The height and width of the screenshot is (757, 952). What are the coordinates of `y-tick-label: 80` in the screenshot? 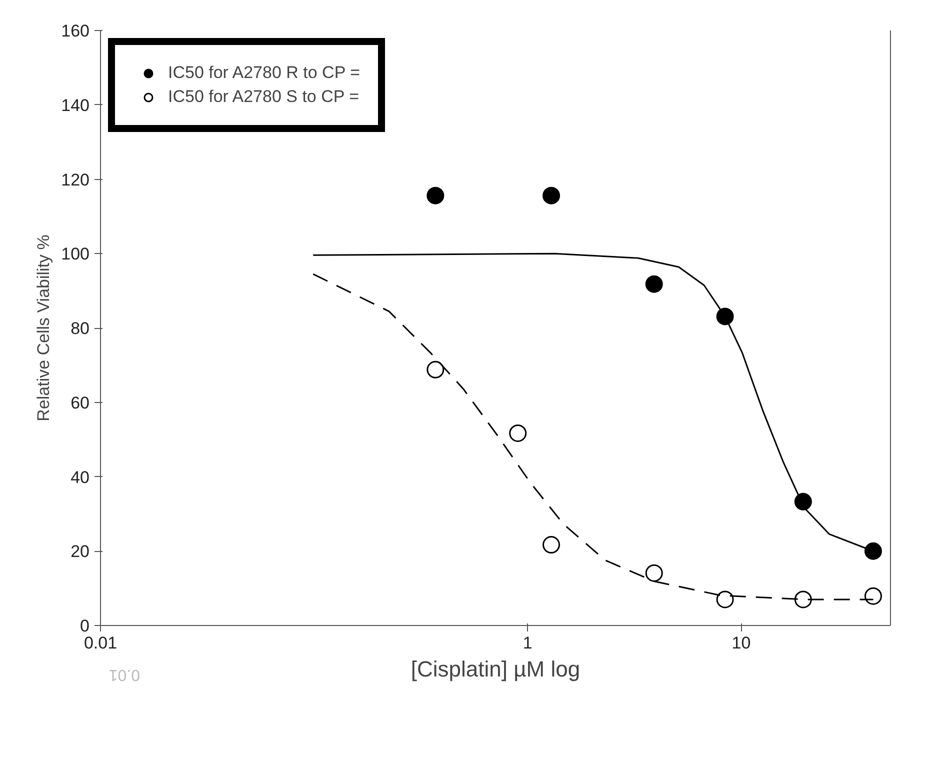 It's located at (80, 328).